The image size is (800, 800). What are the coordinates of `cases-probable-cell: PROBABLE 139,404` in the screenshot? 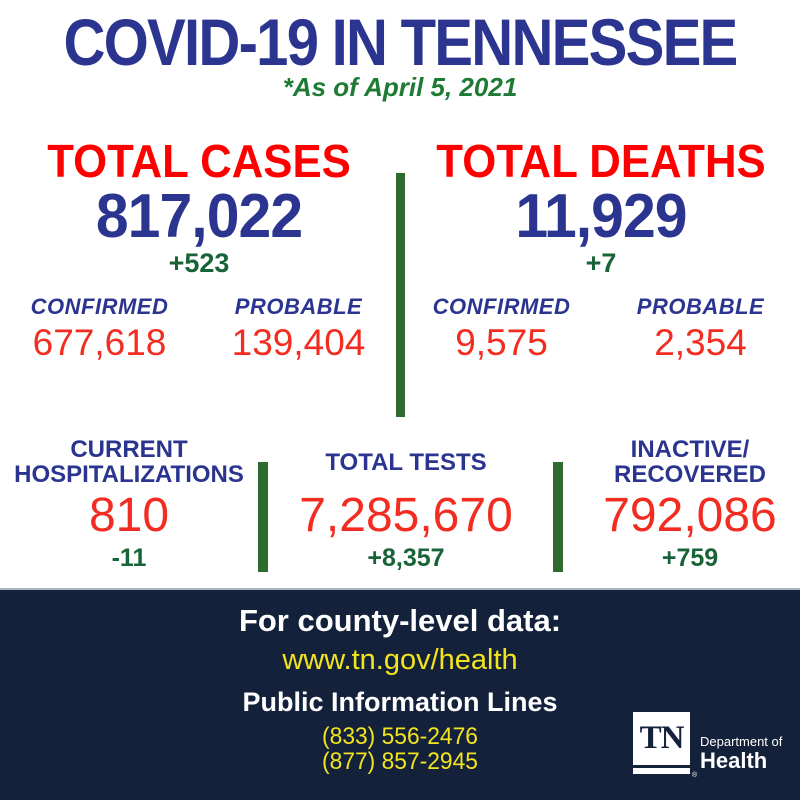 It's located at (298, 328).